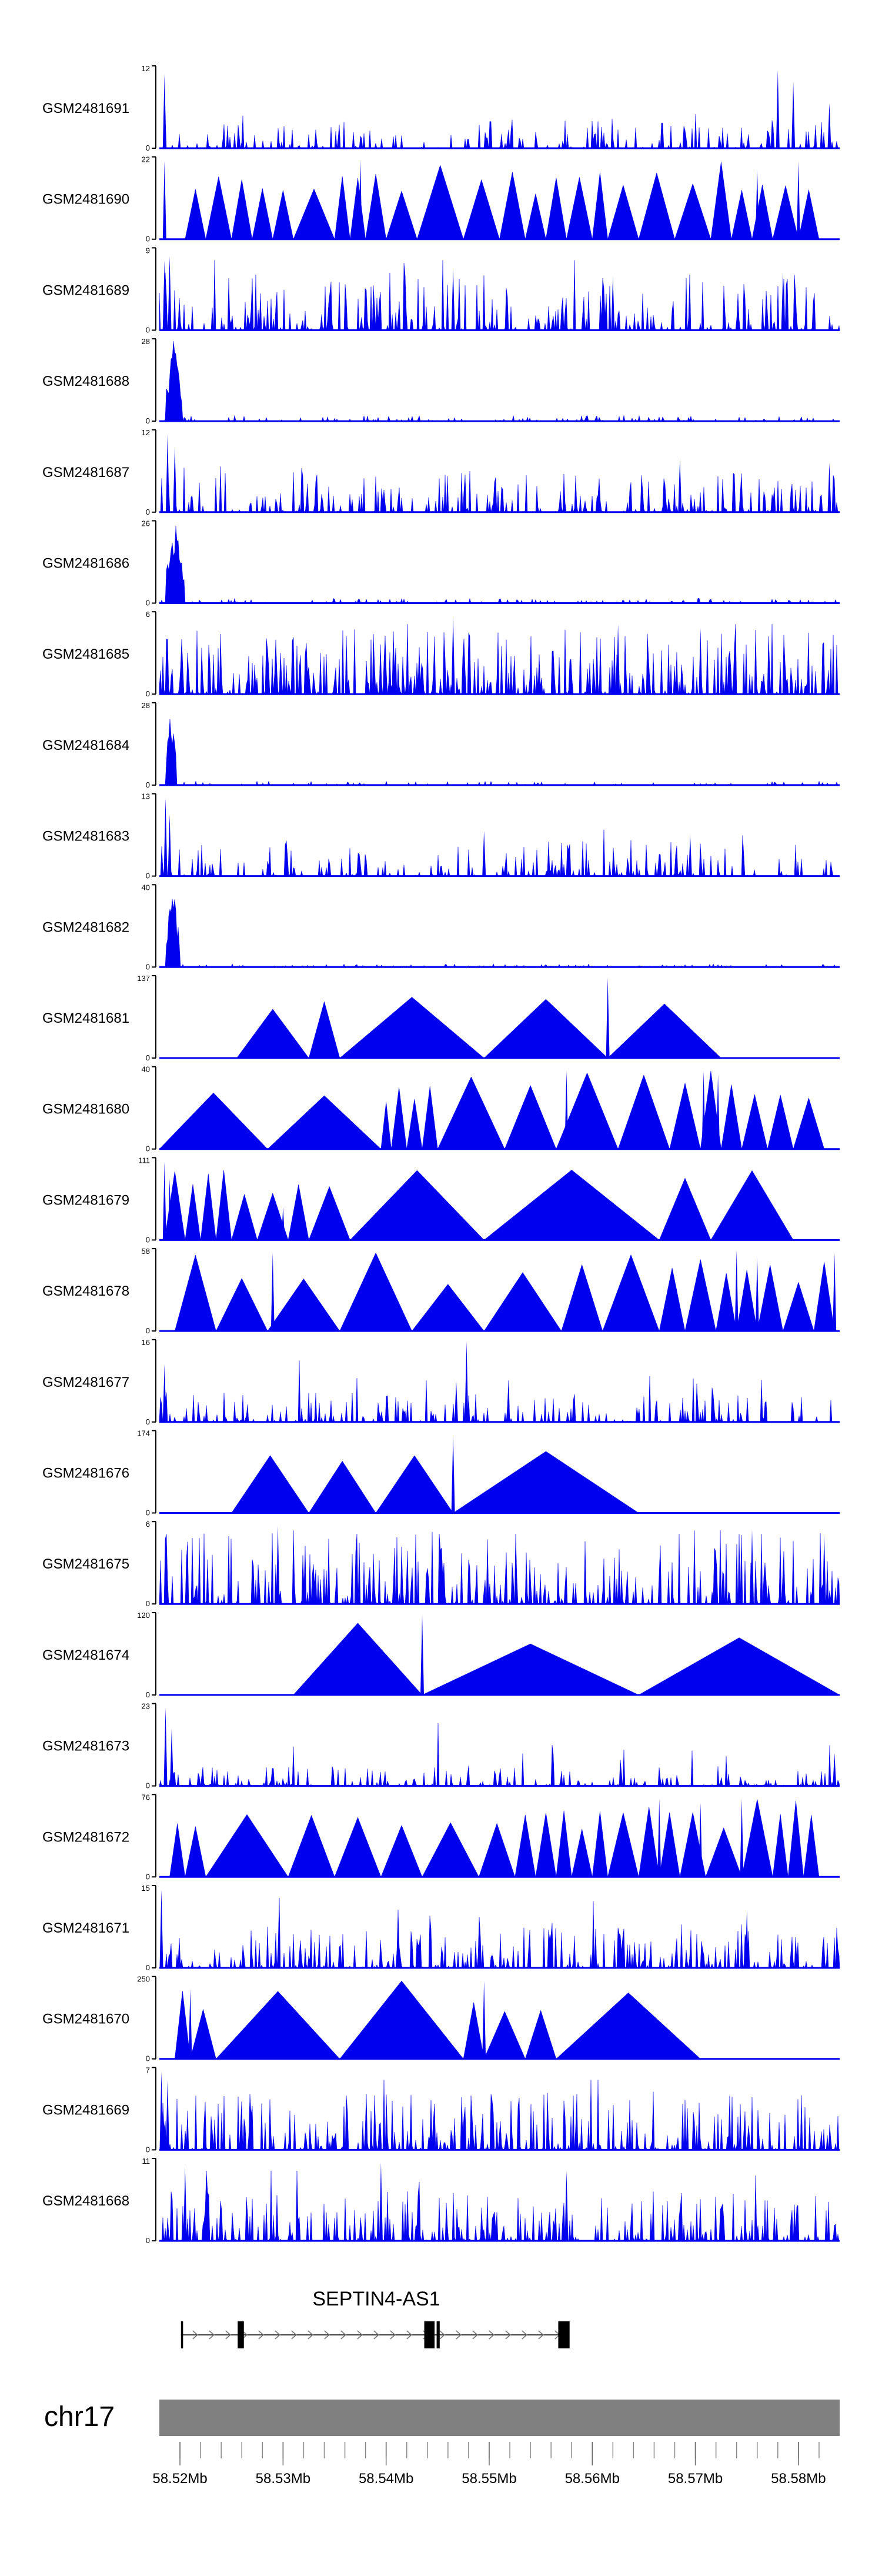 This screenshot has height=2576, width=882. I want to click on track-label: GSM2481686, so click(85, 564).